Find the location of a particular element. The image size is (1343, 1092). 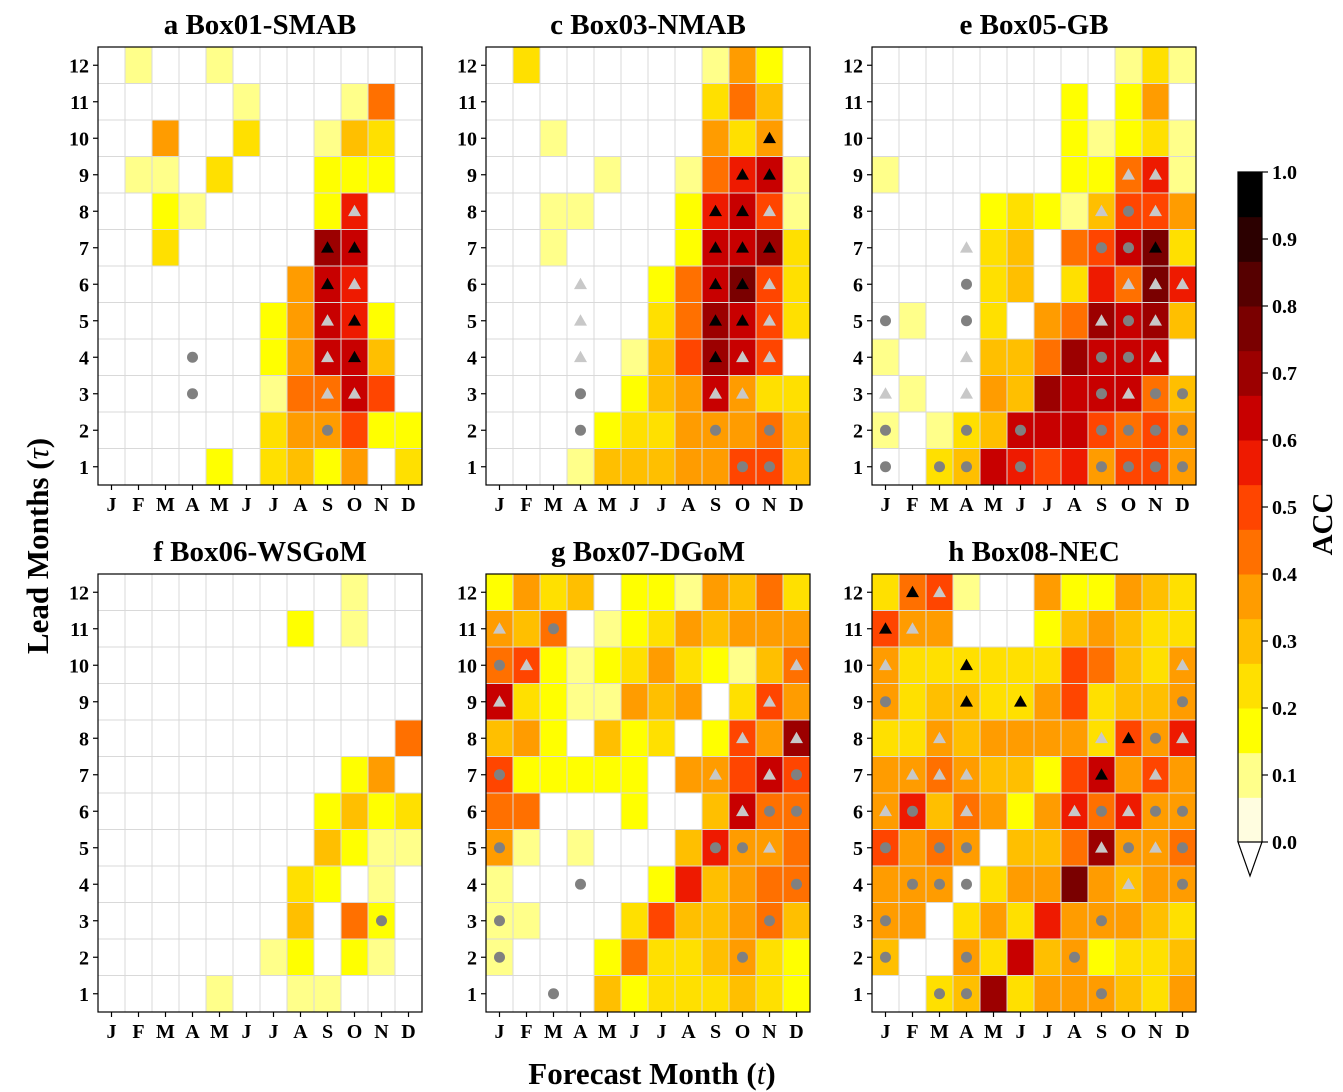

panel-title: h Box08-NEC is located at coordinates (1034, 552).